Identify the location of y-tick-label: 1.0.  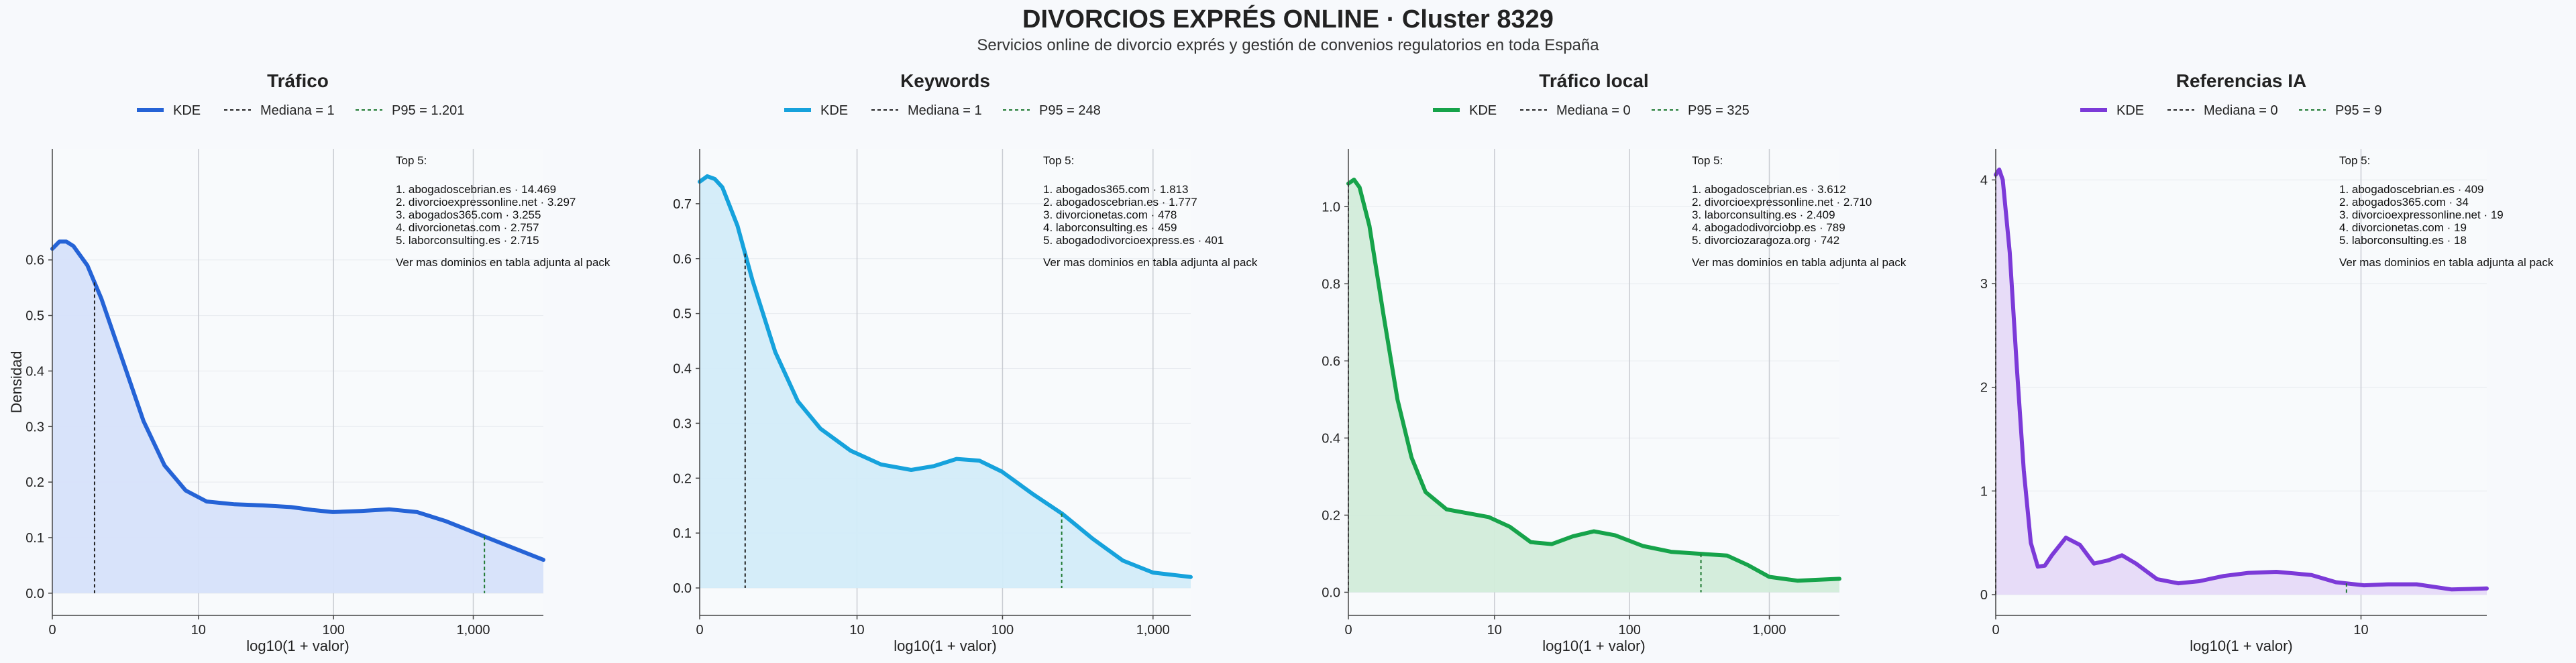
(1331, 208).